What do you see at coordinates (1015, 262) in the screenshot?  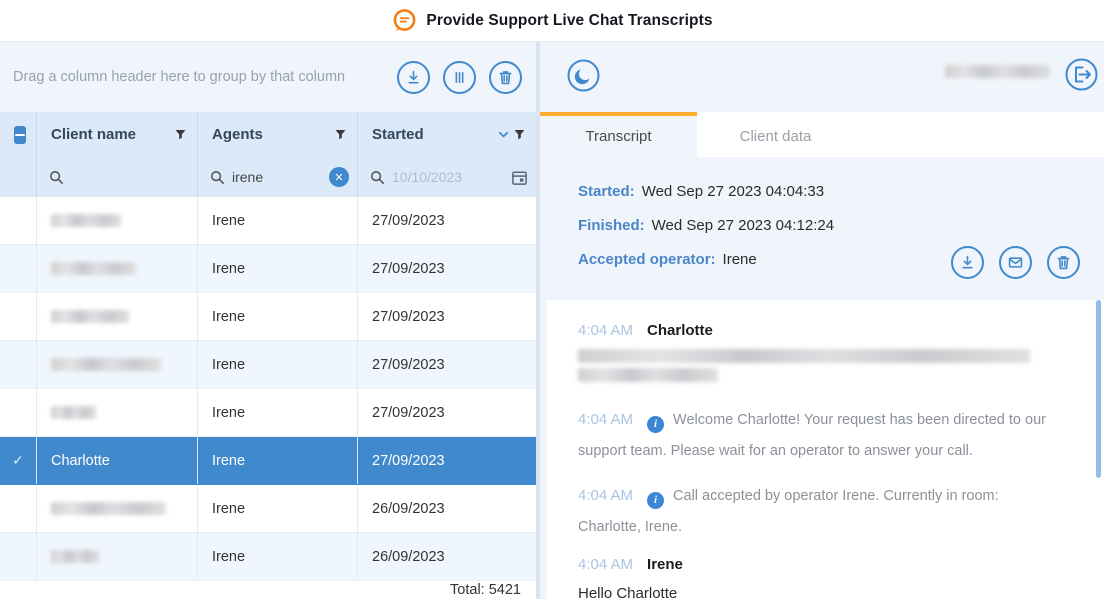 I see `email-transcript-button` at bounding box center [1015, 262].